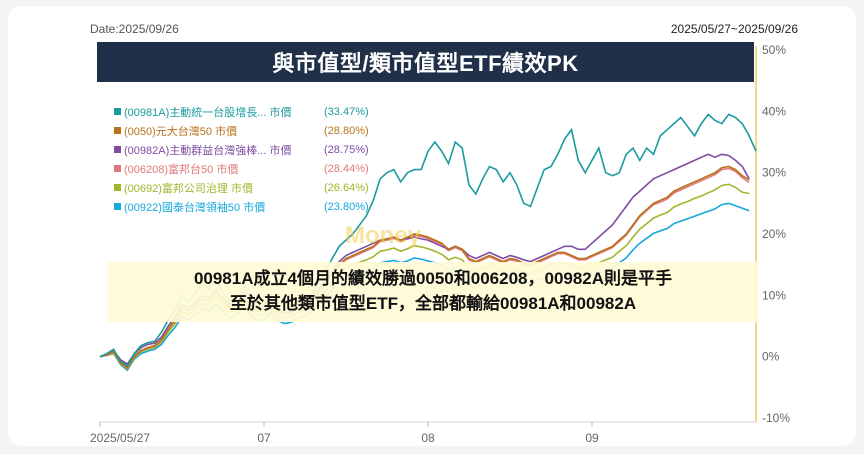  Describe the element at coordinates (264, 187) in the screenshot. I see `legend-item: (00692)富邦公司治理 市價 (26.64%)` at that location.